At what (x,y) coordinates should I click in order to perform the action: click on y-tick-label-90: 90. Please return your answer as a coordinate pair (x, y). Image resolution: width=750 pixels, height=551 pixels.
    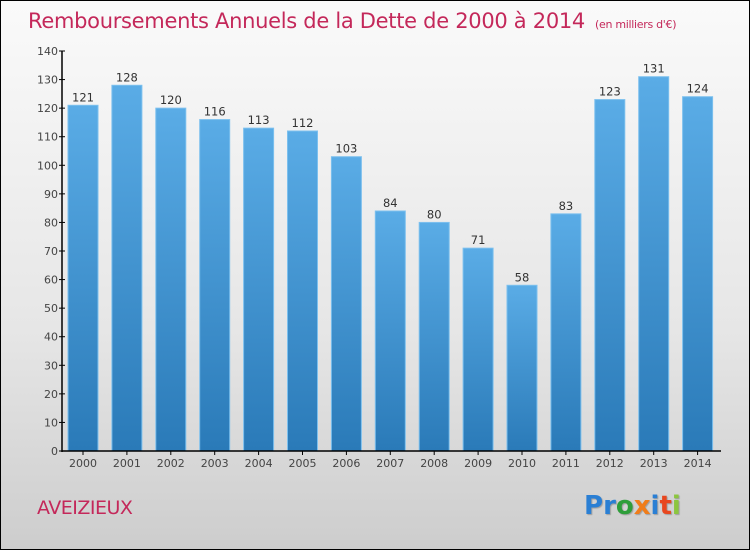
    Looking at the image, I should click on (51, 194).